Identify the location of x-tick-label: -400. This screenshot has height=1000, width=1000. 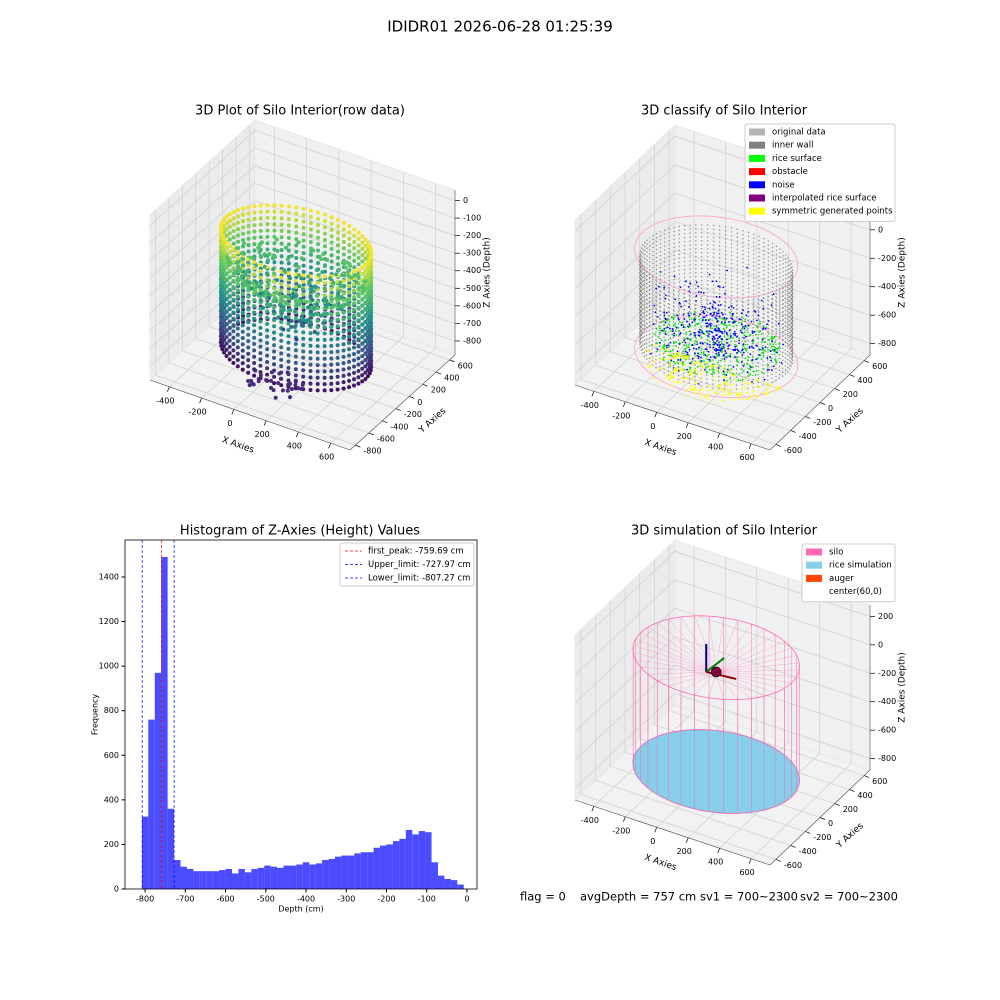
(590, 820).